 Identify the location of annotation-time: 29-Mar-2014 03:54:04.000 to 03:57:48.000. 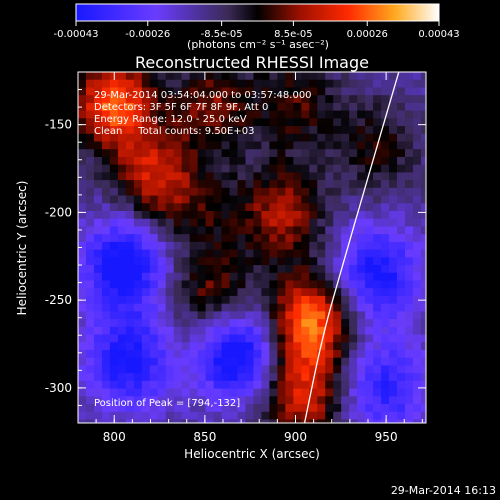
(203, 95).